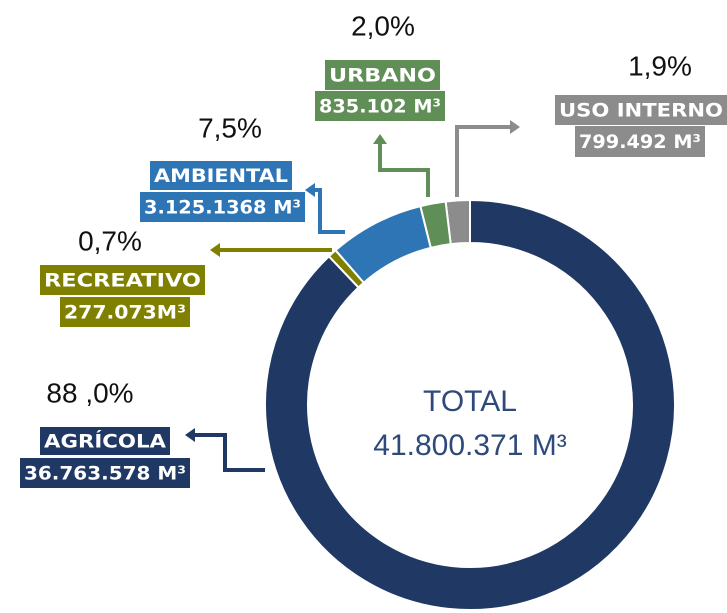  I want to click on center-value: 41.800.371 M³, so click(469, 445).